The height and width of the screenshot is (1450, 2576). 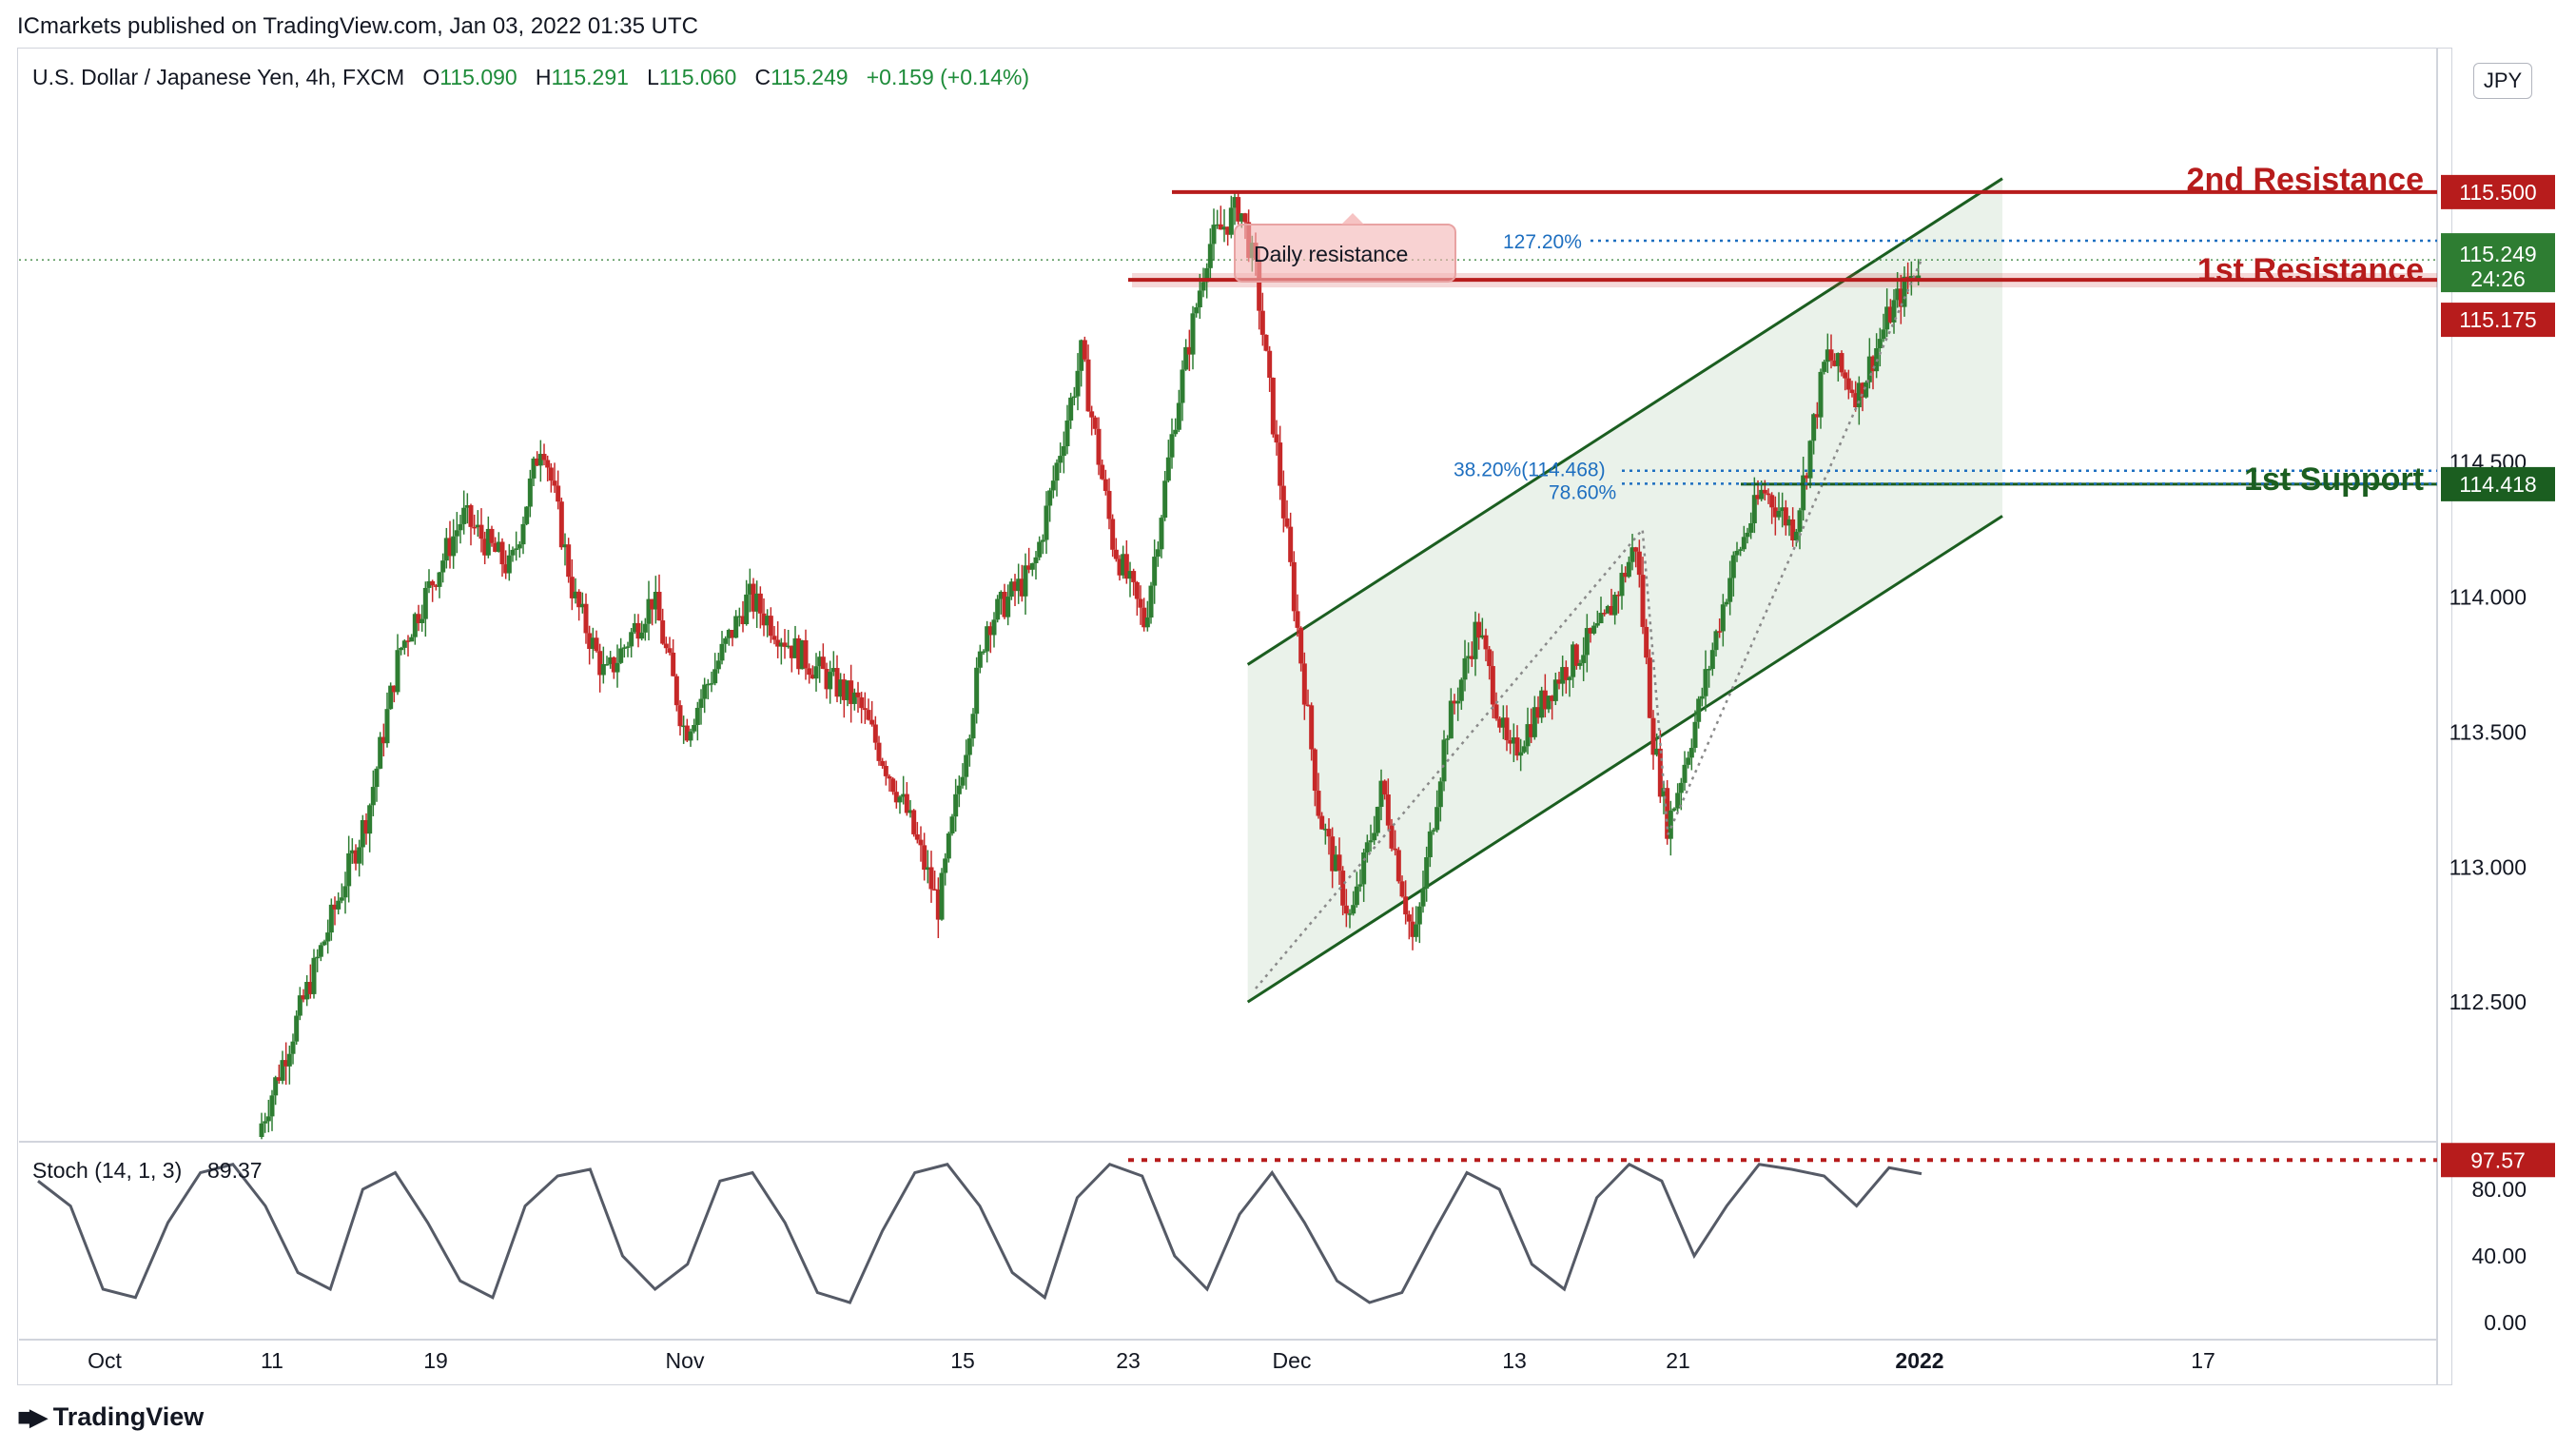 I want to click on tradingview-logo: ■▶ TradingView, so click(x=111, y=1417).